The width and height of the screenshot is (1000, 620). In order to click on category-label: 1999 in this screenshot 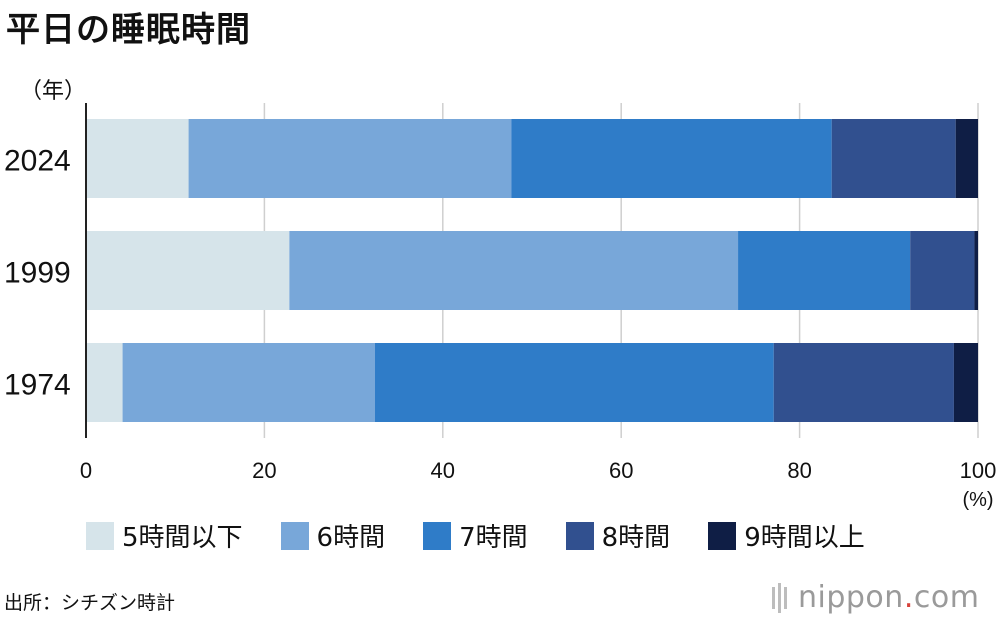, I will do `click(37, 273)`.